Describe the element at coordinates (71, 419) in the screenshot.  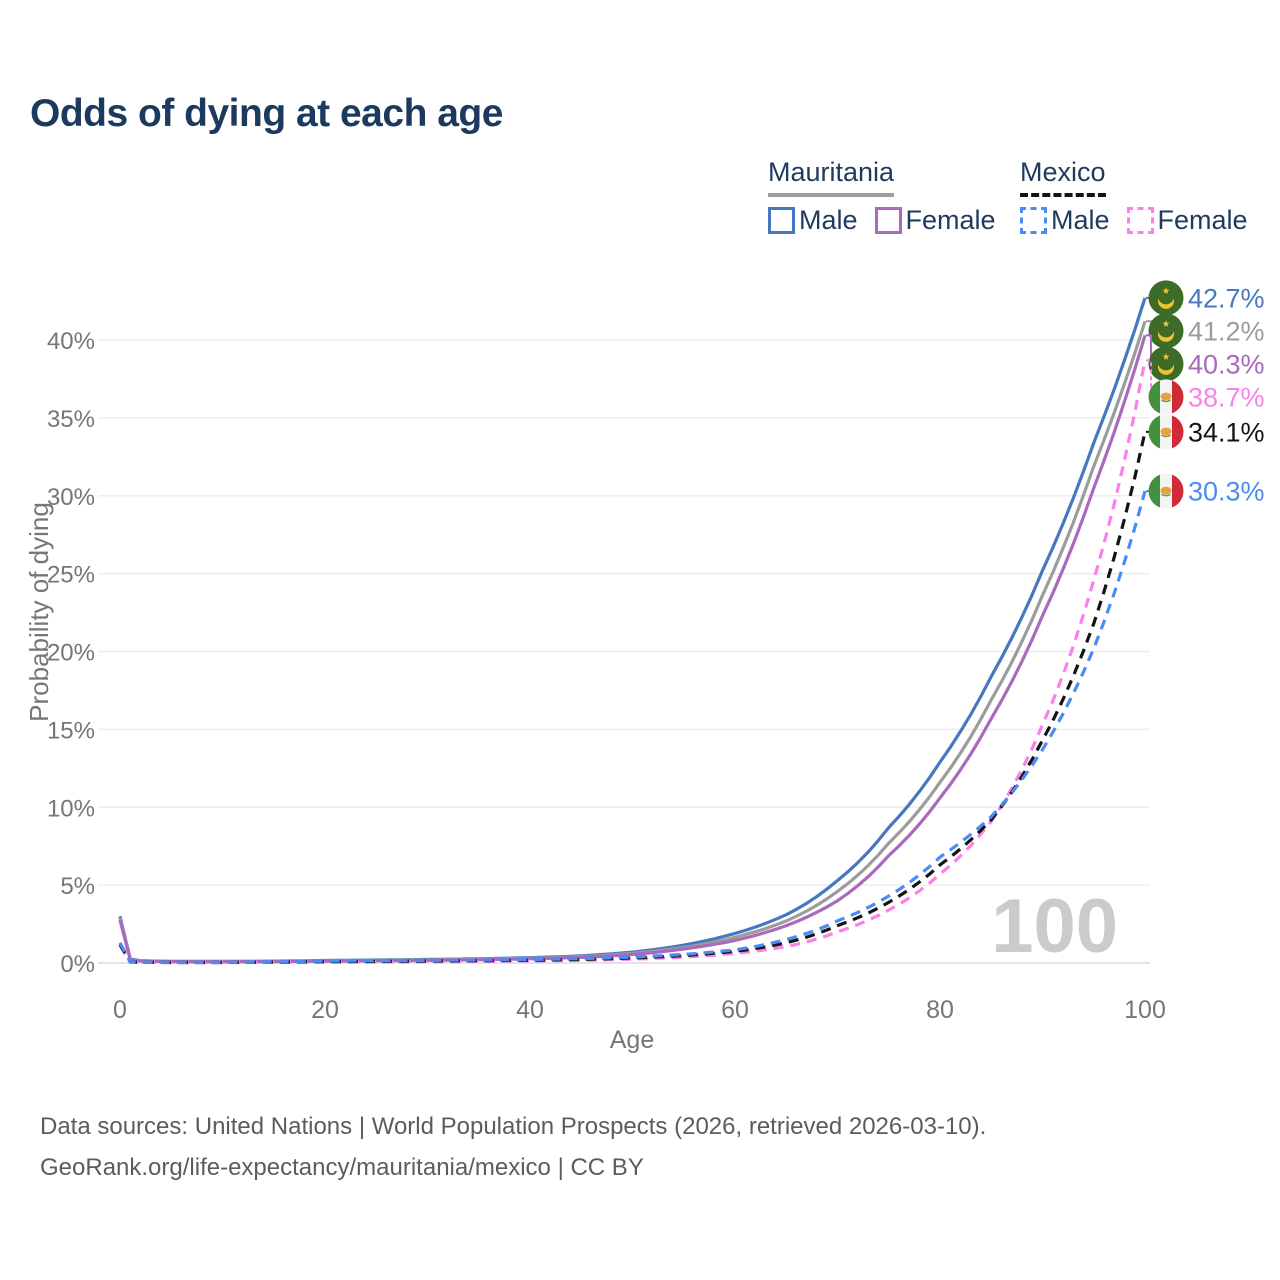
I see `y-tick-label: 35%` at that location.